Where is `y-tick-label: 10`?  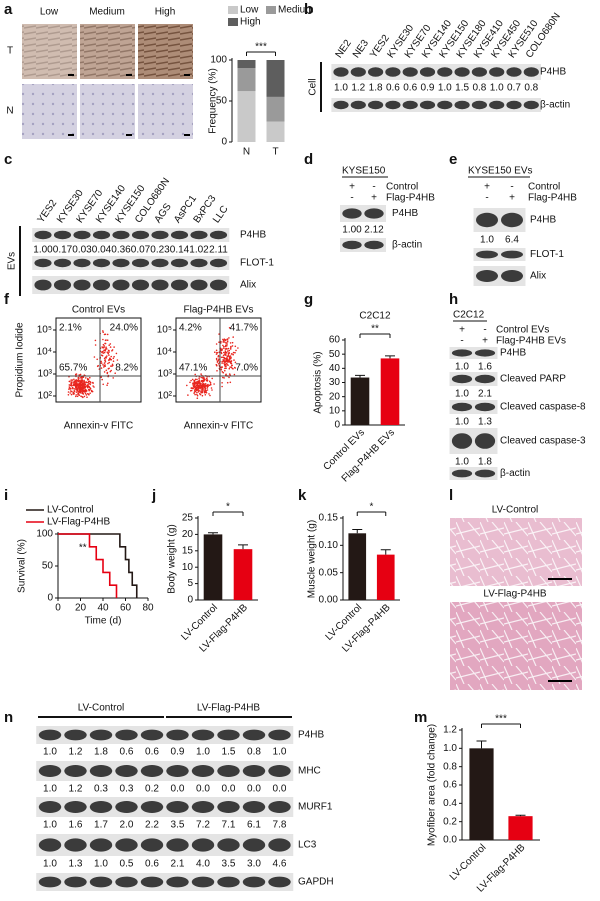
y-tick-label: 10 is located at coordinates (335, 410).